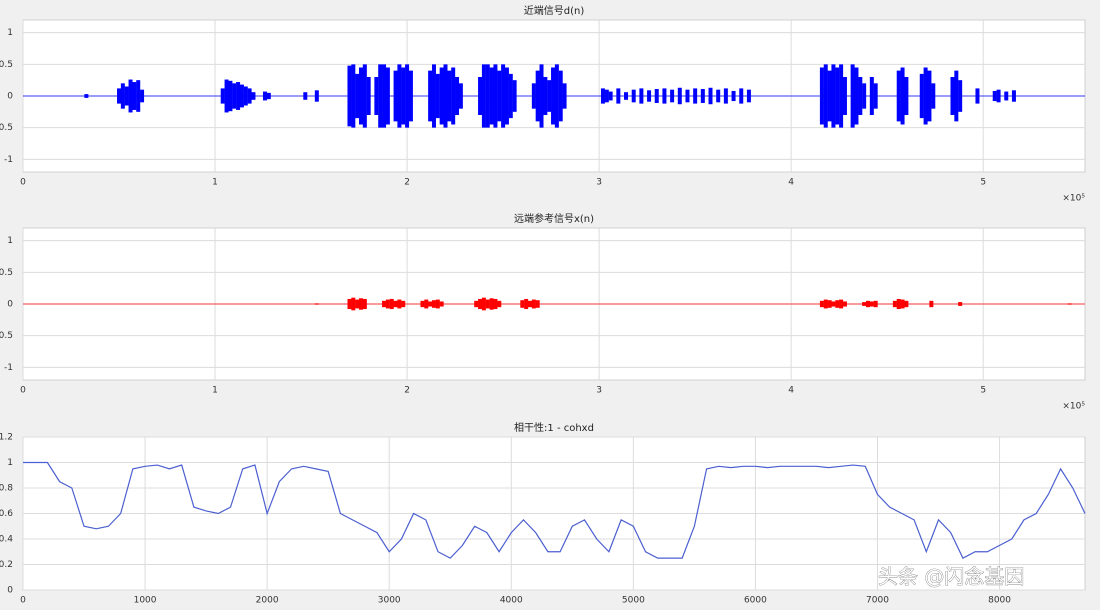 The height and width of the screenshot is (610, 1100). I want to click on x-tick-label: 7000, so click(877, 601).